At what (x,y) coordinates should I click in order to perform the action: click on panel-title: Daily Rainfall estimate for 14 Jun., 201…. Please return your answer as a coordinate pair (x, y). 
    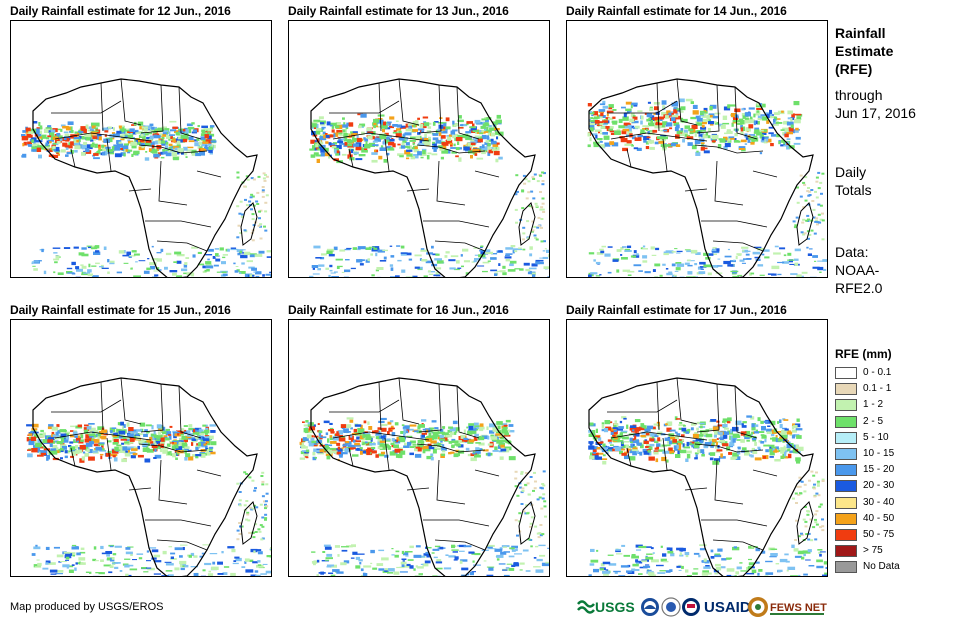
    Looking at the image, I should click on (676, 11).